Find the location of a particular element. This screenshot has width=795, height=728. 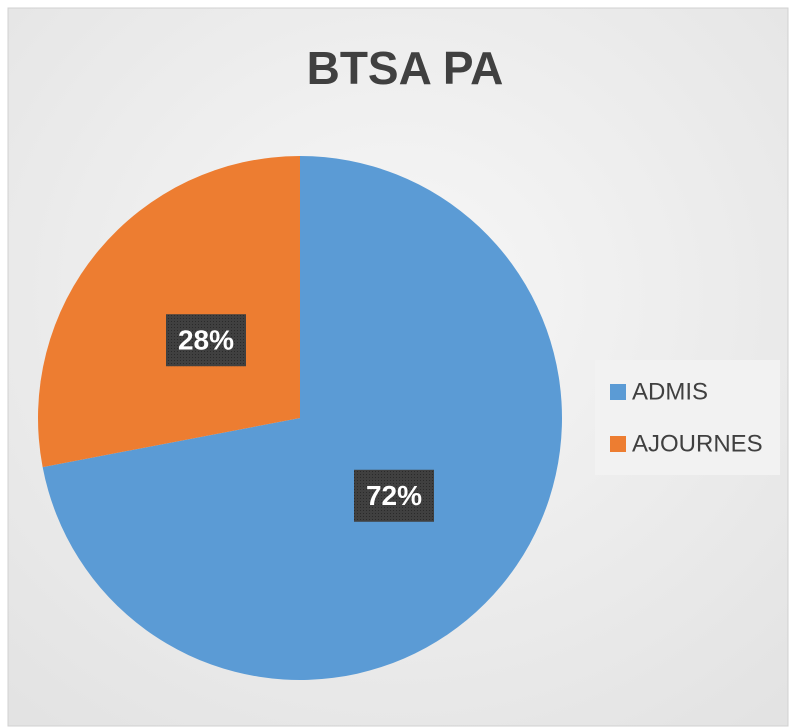

legend-label: AJOURNES is located at coordinates (697, 443).